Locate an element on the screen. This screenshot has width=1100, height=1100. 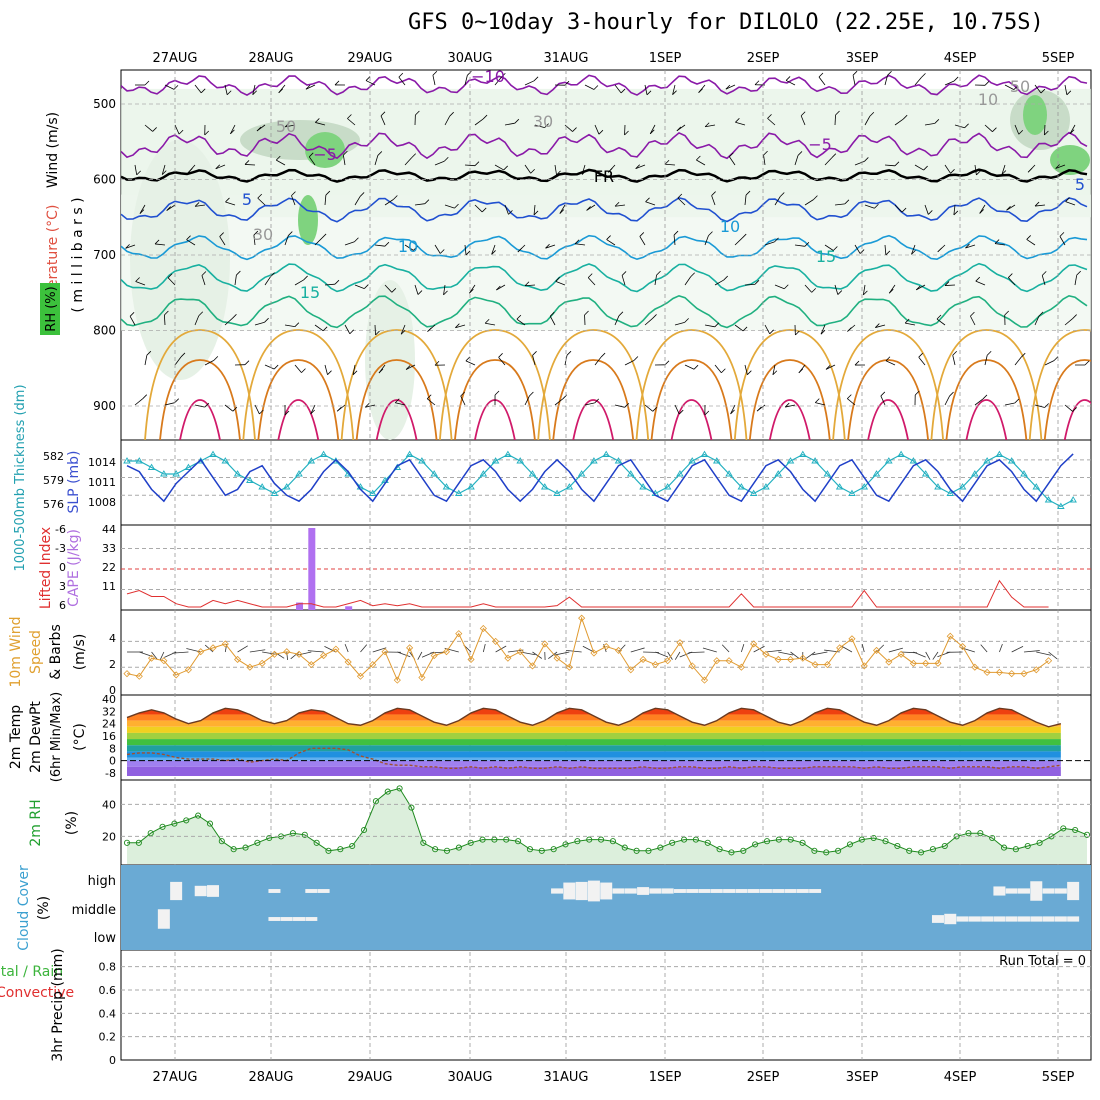
surface-isotherm-arch is located at coordinates (1059, 384).